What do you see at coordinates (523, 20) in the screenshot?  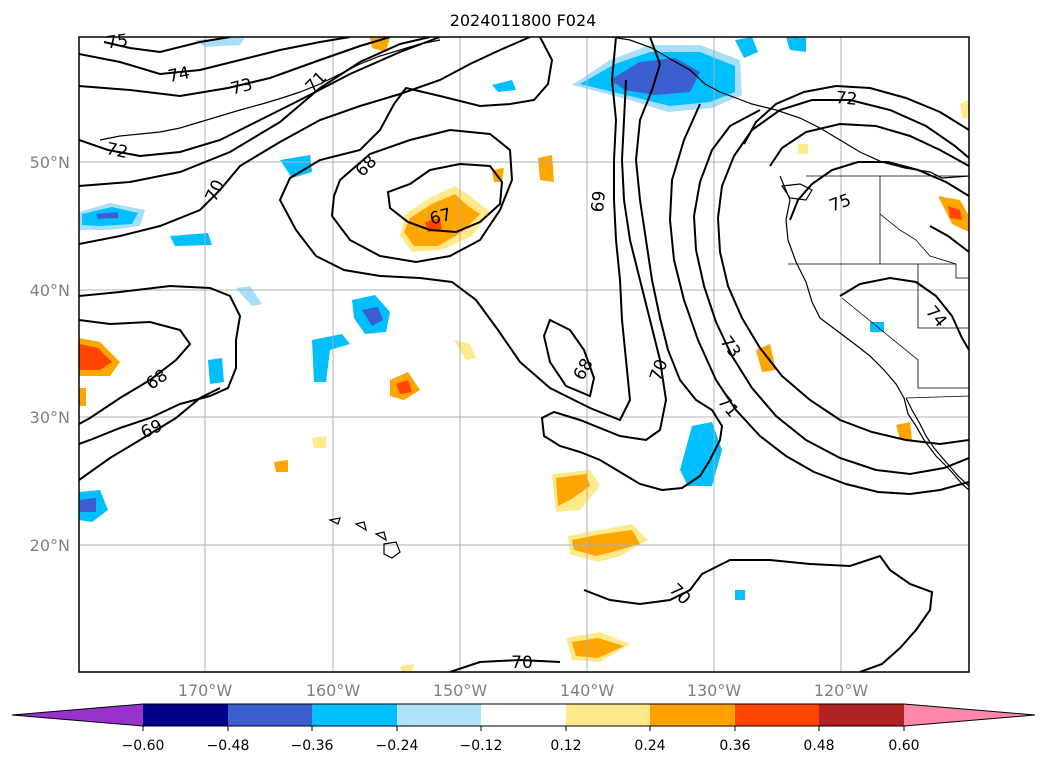 I see `map-title: 2024011800 F024` at bounding box center [523, 20].